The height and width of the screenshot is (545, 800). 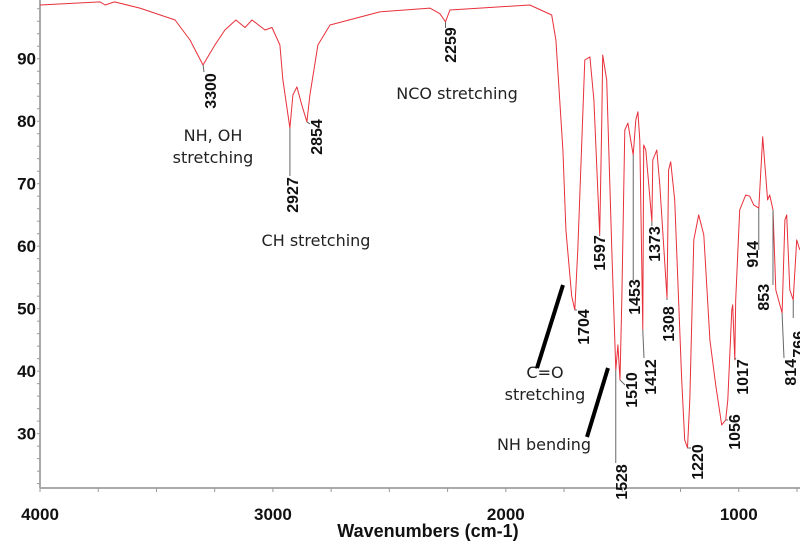 I want to click on peak-label-2927: 2927, so click(x=293, y=195).